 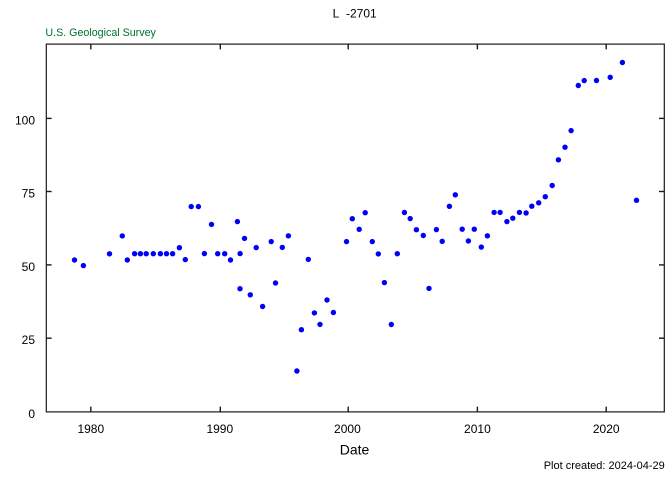 I want to click on svg-text: U.S. Geological Survey, so click(x=100, y=33).